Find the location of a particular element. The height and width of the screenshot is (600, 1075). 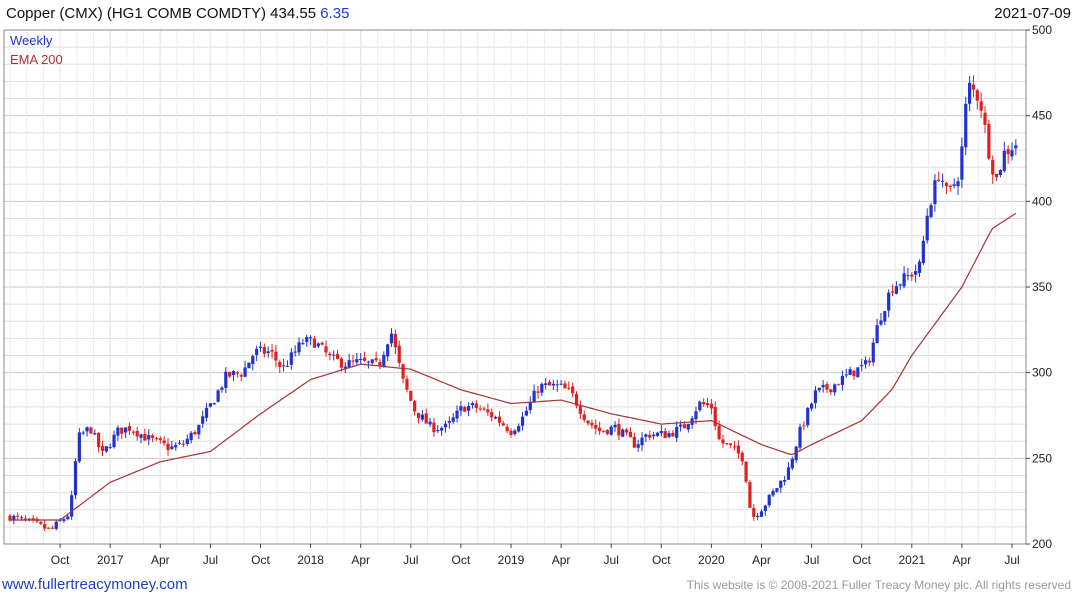

y-tick-label: 250 is located at coordinates (1042, 458).